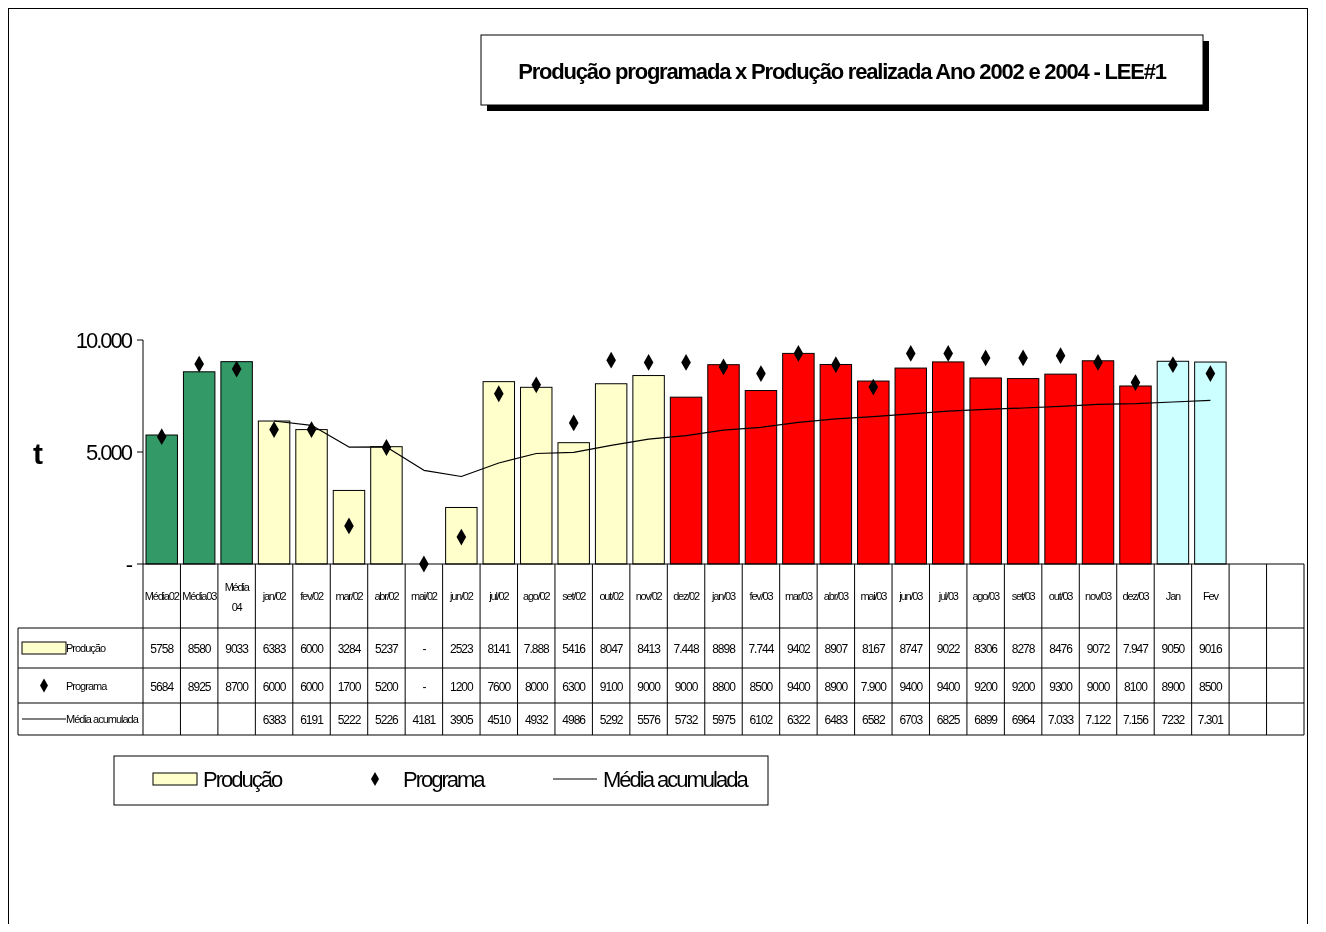 This screenshot has width=1326, height=932. Describe the element at coordinates (761, 720) in the screenshot. I see `data-label: 6102` at that location.